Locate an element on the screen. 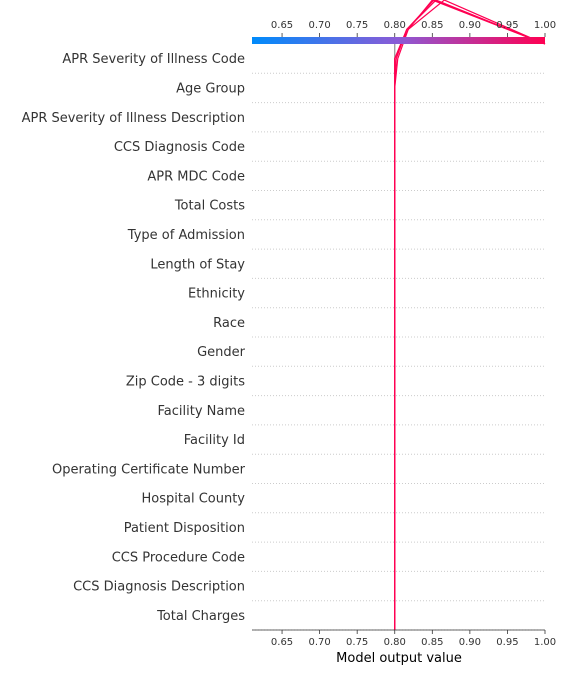 This screenshot has height=684, width=576. feature-label: Ethnicity is located at coordinates (216, 294).